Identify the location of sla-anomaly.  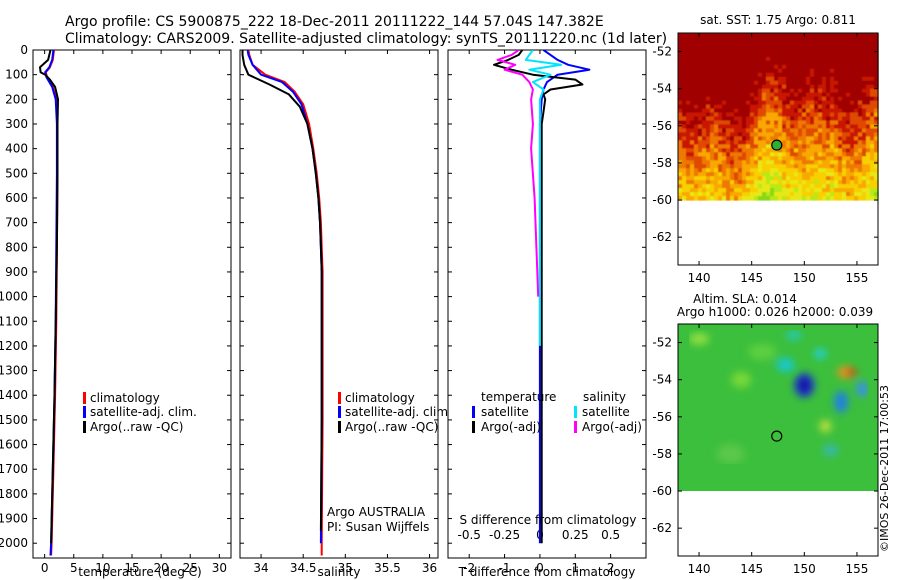
(730, 453).